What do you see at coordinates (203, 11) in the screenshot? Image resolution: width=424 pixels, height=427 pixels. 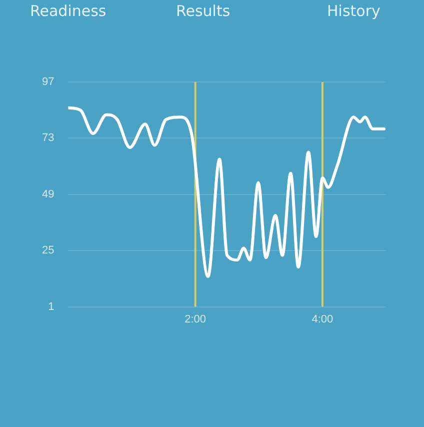 I see `text: Results` at bounding box center [203, 11].